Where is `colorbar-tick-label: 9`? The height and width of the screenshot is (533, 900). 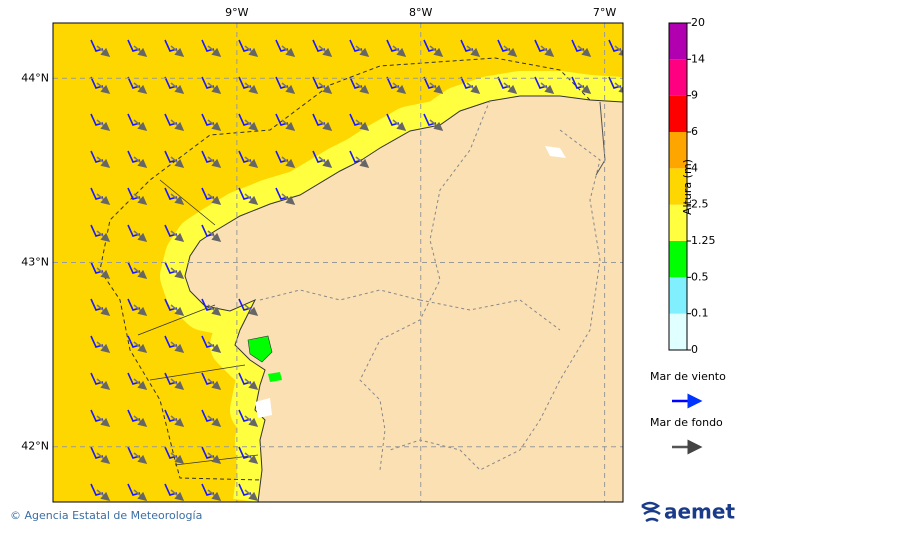
colorbar-tick-label: 9 is located at coordinates (694, 95).